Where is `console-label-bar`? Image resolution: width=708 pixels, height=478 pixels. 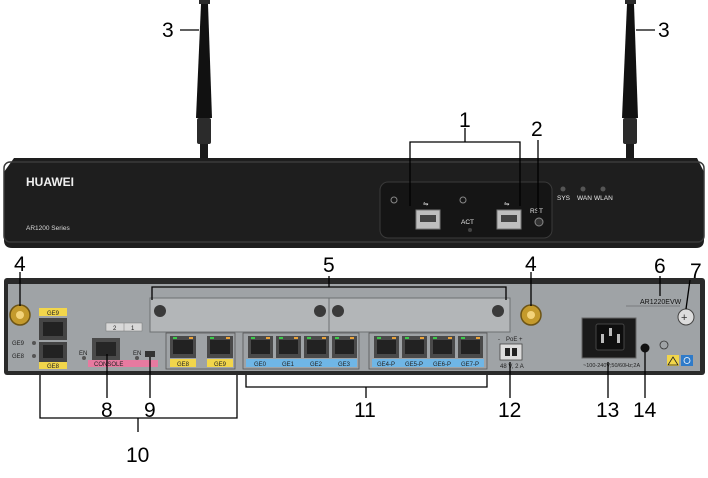
console-label-bar is located at coordinates (123, 363).